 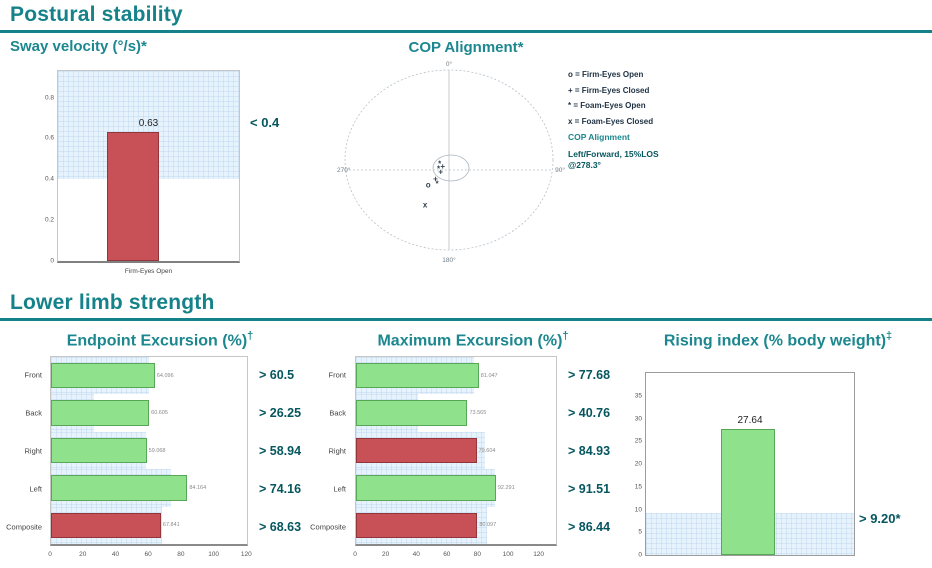 I want to click on section-header-postural-stability: Postural stability, so click(x=466, y=16).